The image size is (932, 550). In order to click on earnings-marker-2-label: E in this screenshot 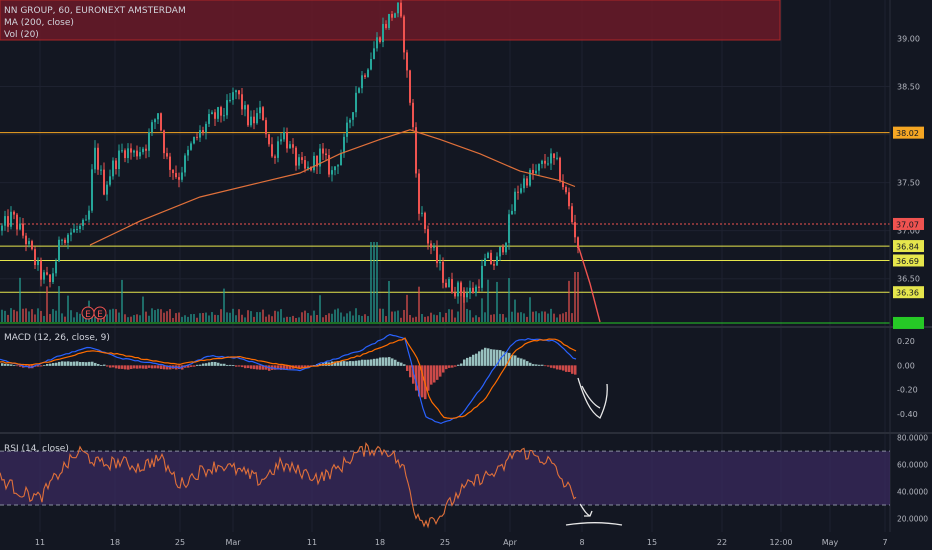, I will do `click(100, 315)`.